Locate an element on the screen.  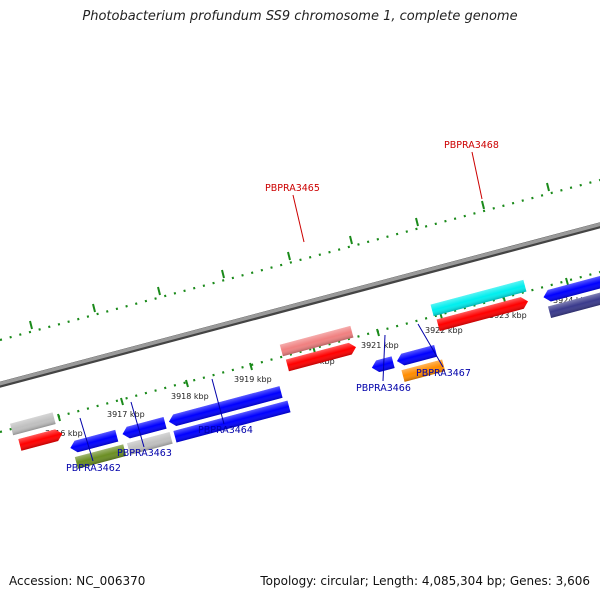
gene-arrow-pbpra3466 is located at coordinates (382, 364).